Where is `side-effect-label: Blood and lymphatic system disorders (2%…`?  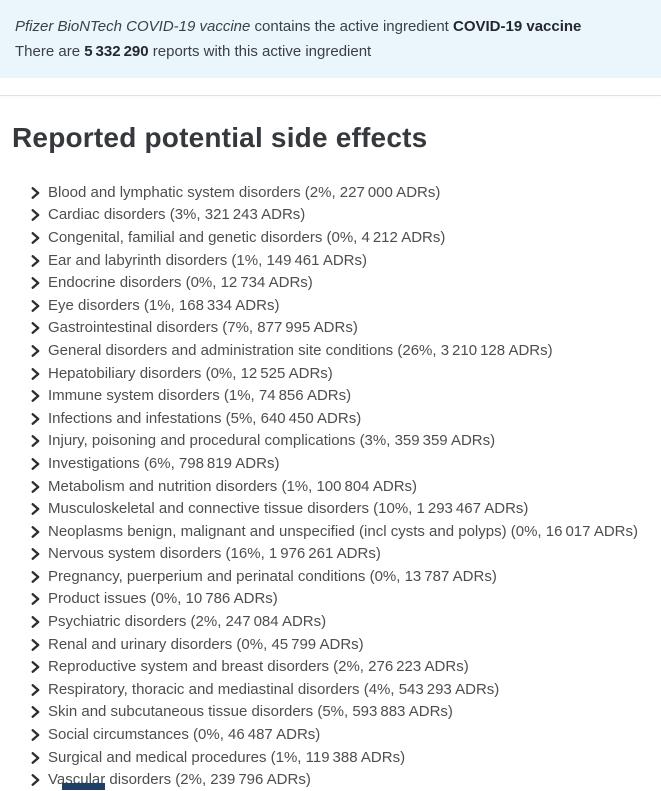 side-effect-label: Blood and lymphatic system disorders (2%… is located at coordinates (244, 192).